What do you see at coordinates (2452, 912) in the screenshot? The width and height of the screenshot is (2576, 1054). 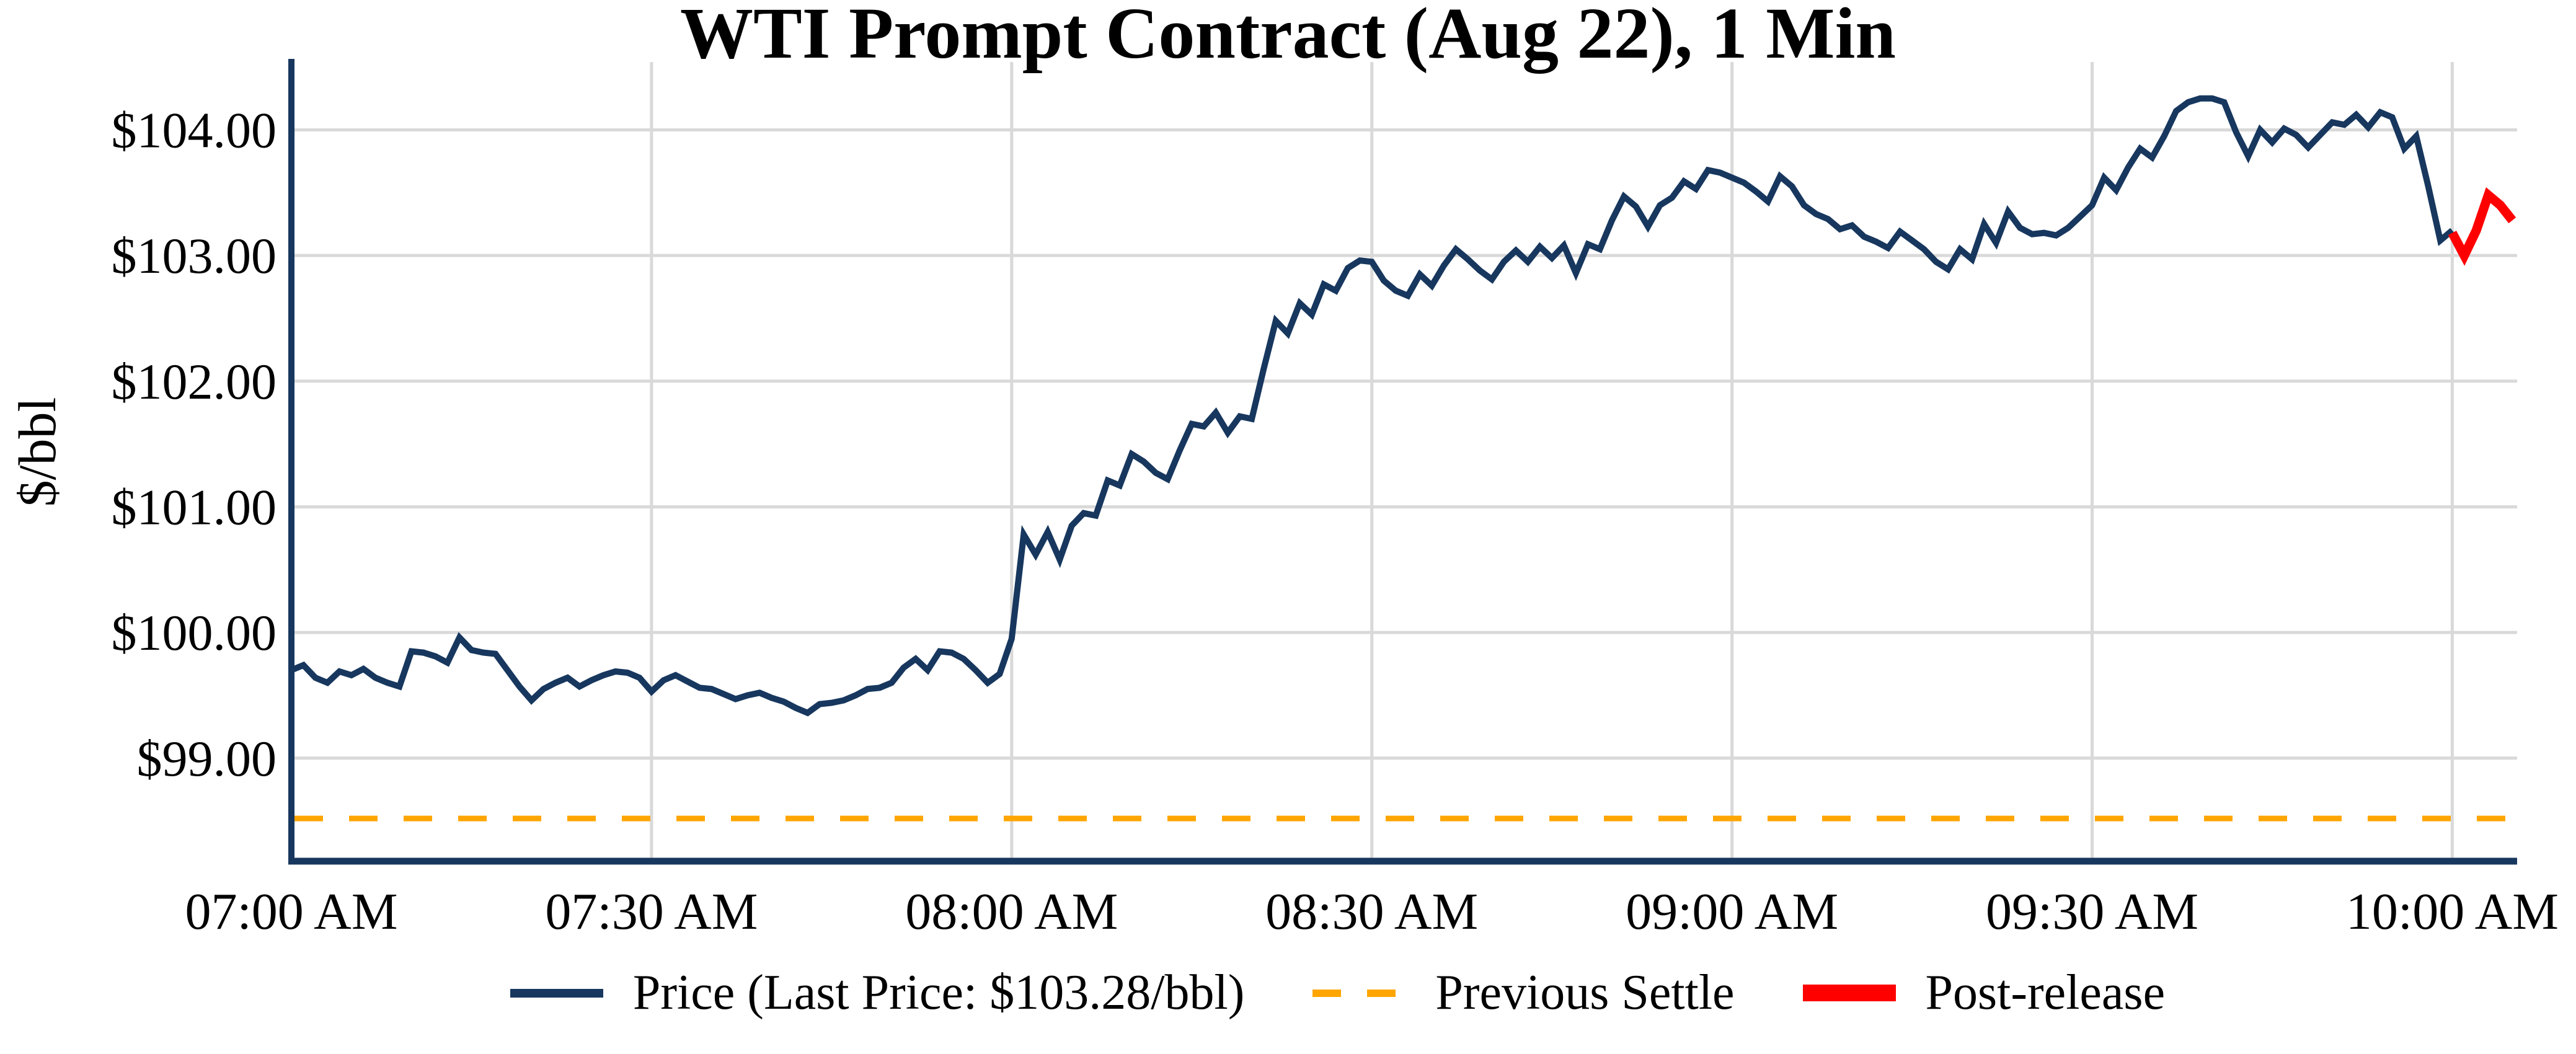 I see `x-tick-label: 10:00 AM` at bounding box center [2452, 912].